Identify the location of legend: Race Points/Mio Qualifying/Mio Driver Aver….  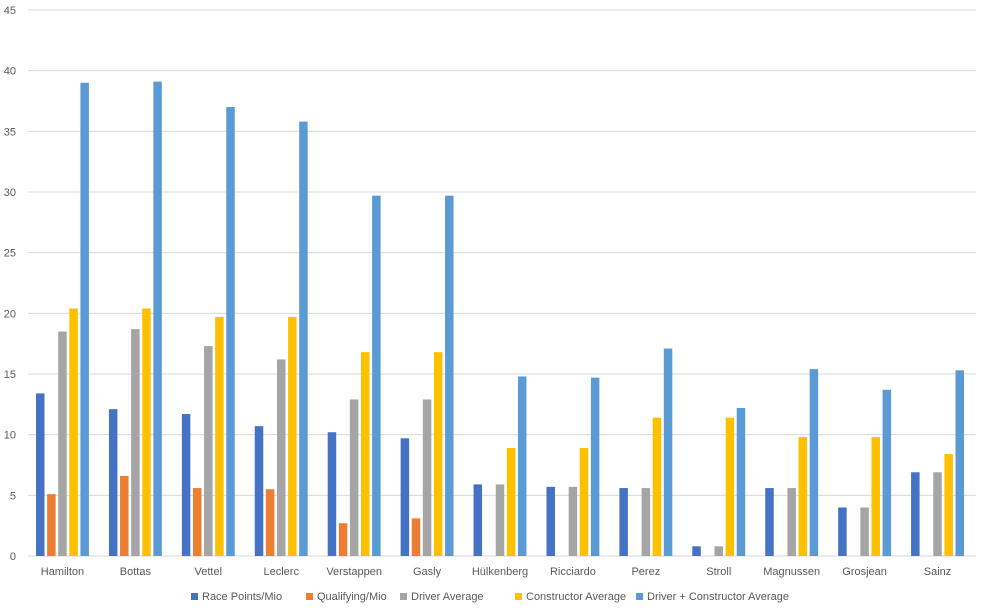
(490, 597).